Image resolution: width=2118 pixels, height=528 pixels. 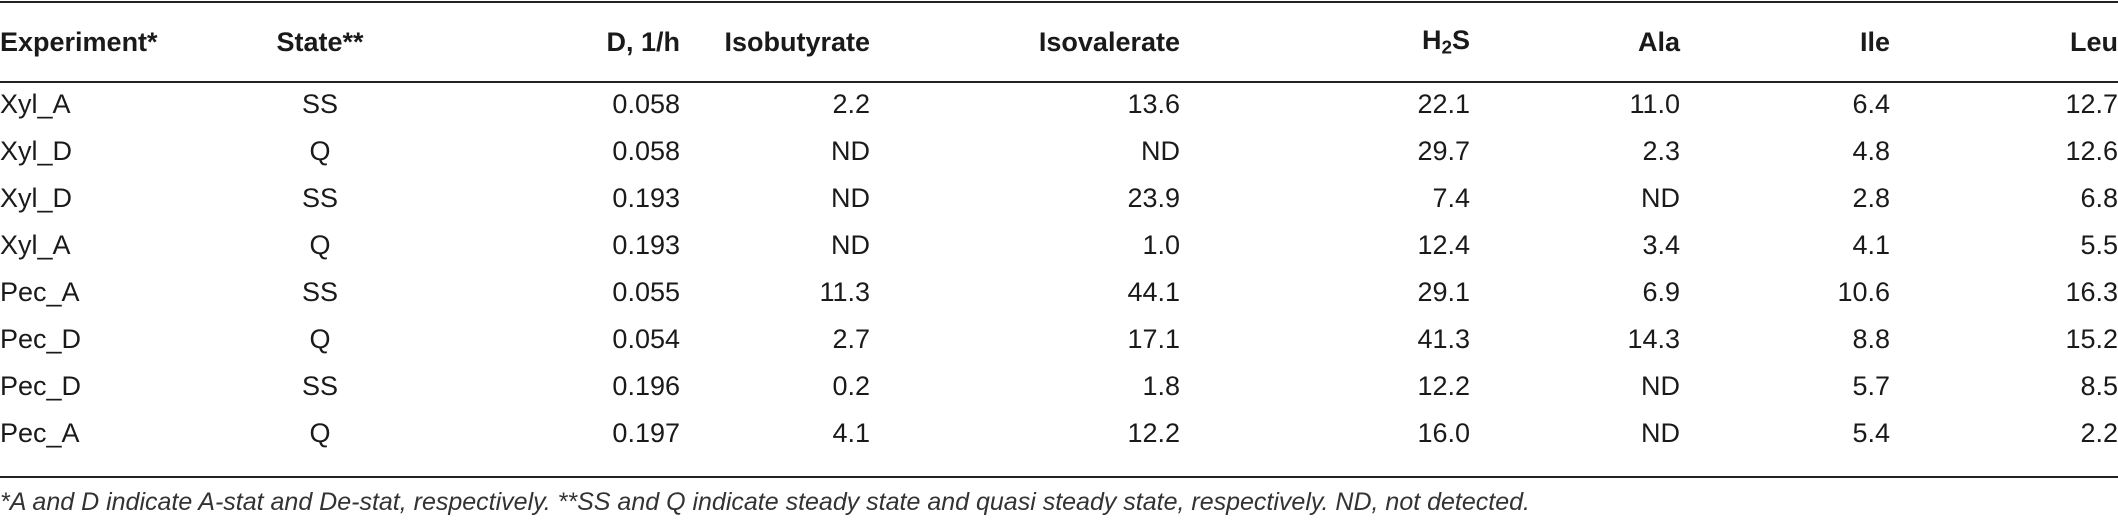 What do you see at coordinates (1059, 104) in the screenshot?
I see `table-row: Xyl_A SS 0.058 2.2 13.6 22.1 11.0 6.4 12.7` at bounding box center [1059, 104].